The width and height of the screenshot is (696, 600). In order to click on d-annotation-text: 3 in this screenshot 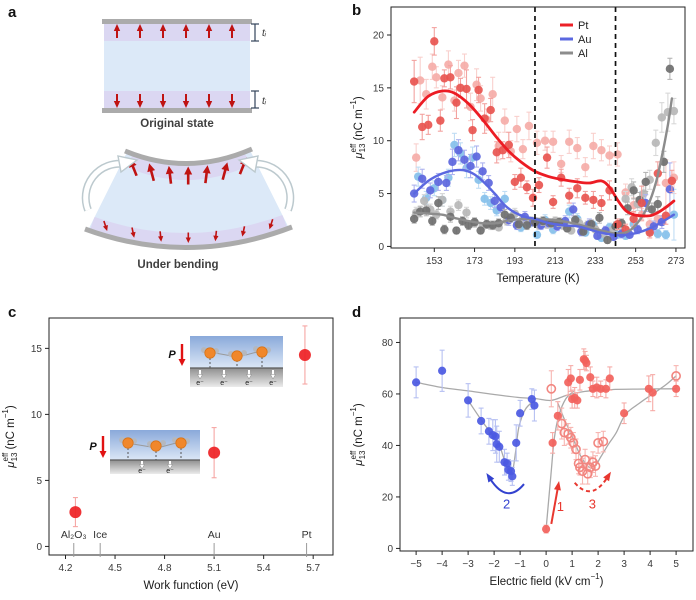, I will do `click(592, 504)`.